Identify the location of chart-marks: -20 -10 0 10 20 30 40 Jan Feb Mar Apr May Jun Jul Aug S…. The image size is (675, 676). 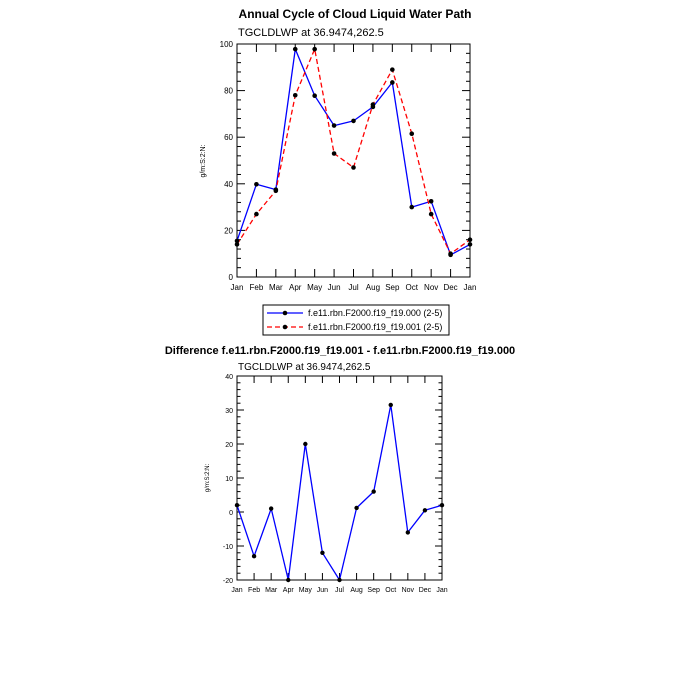
(335, 484).